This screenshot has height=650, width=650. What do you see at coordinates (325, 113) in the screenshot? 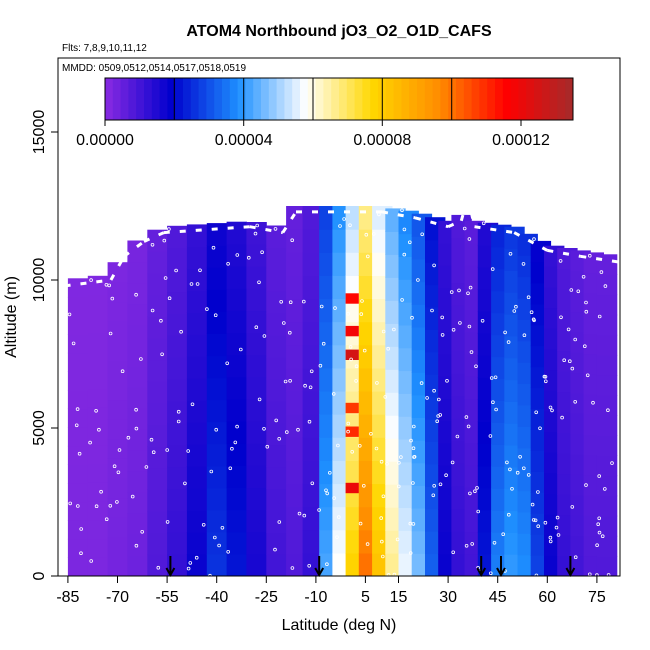
I see `colorbar: 0.00000 0.00004 0.00008 0.00012` at bounding box center [325, 113].